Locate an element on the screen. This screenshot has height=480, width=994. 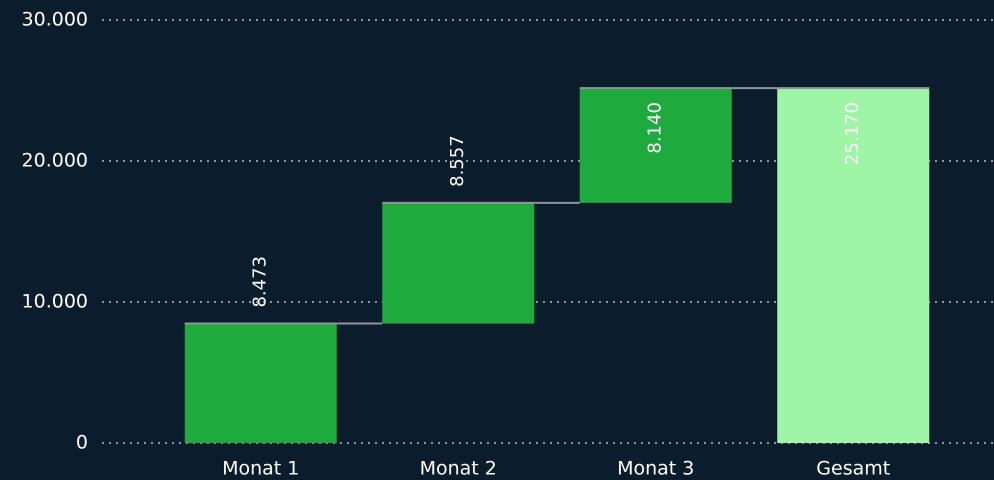
x-tick-label: Monat 1 is located at coordinates (260, 469).